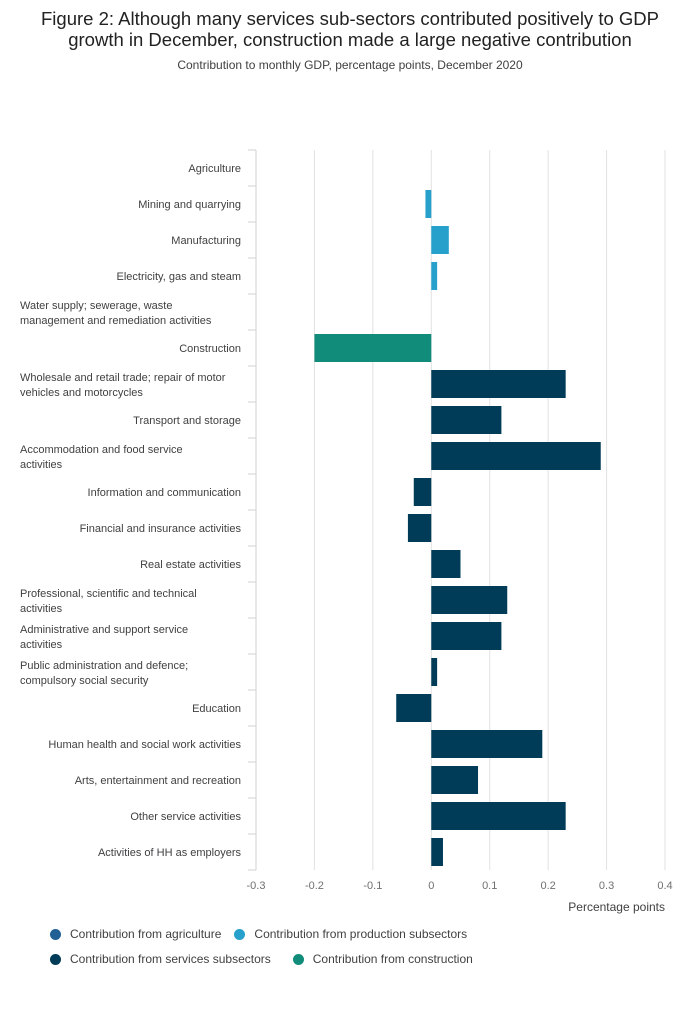  I want to click on category-label: Real estate activities, so click(190, 565).